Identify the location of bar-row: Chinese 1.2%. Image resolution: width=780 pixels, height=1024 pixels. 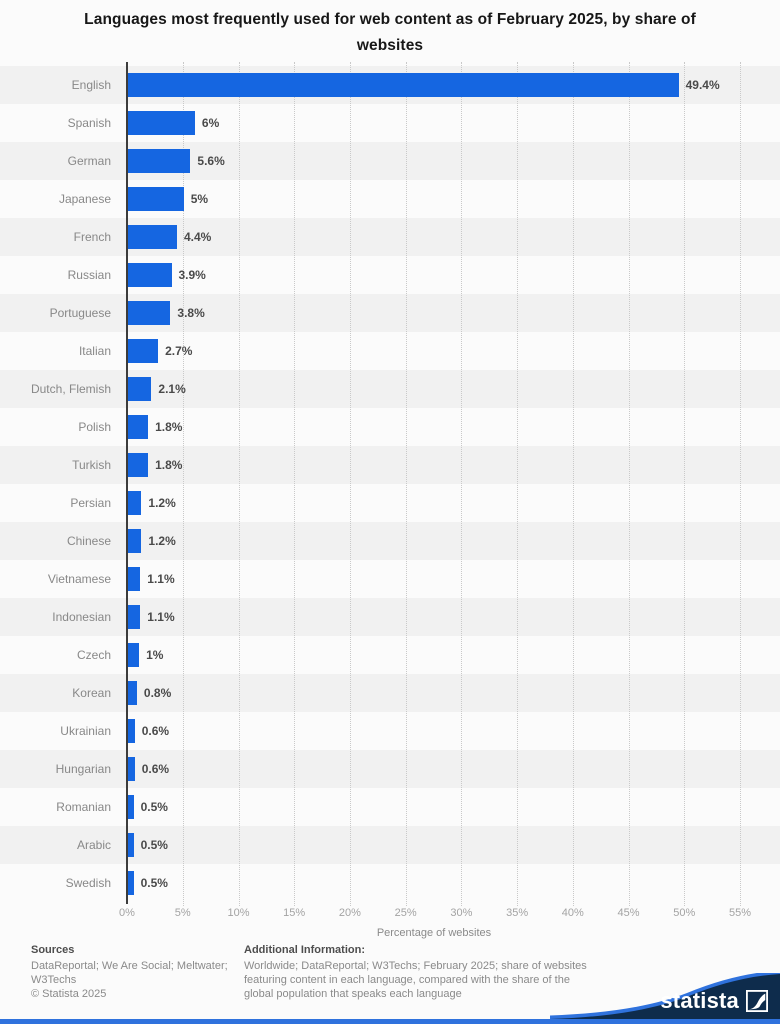
(390, 541).